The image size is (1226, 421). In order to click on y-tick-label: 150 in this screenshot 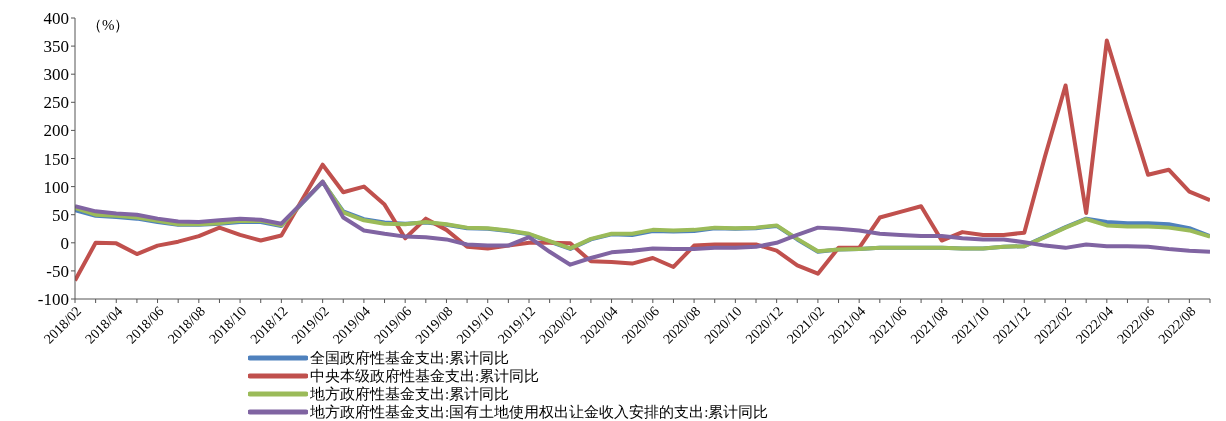, I will do `click(56, 159)`.